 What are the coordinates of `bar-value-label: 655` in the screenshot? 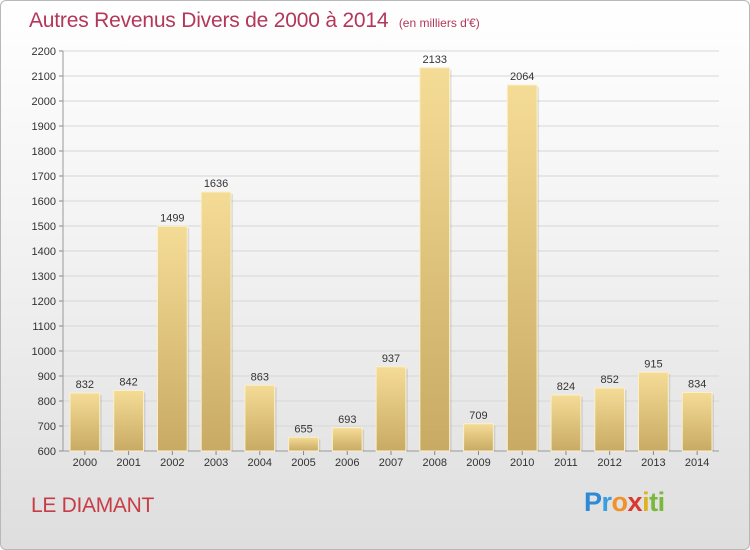 It's located at (303, 429).